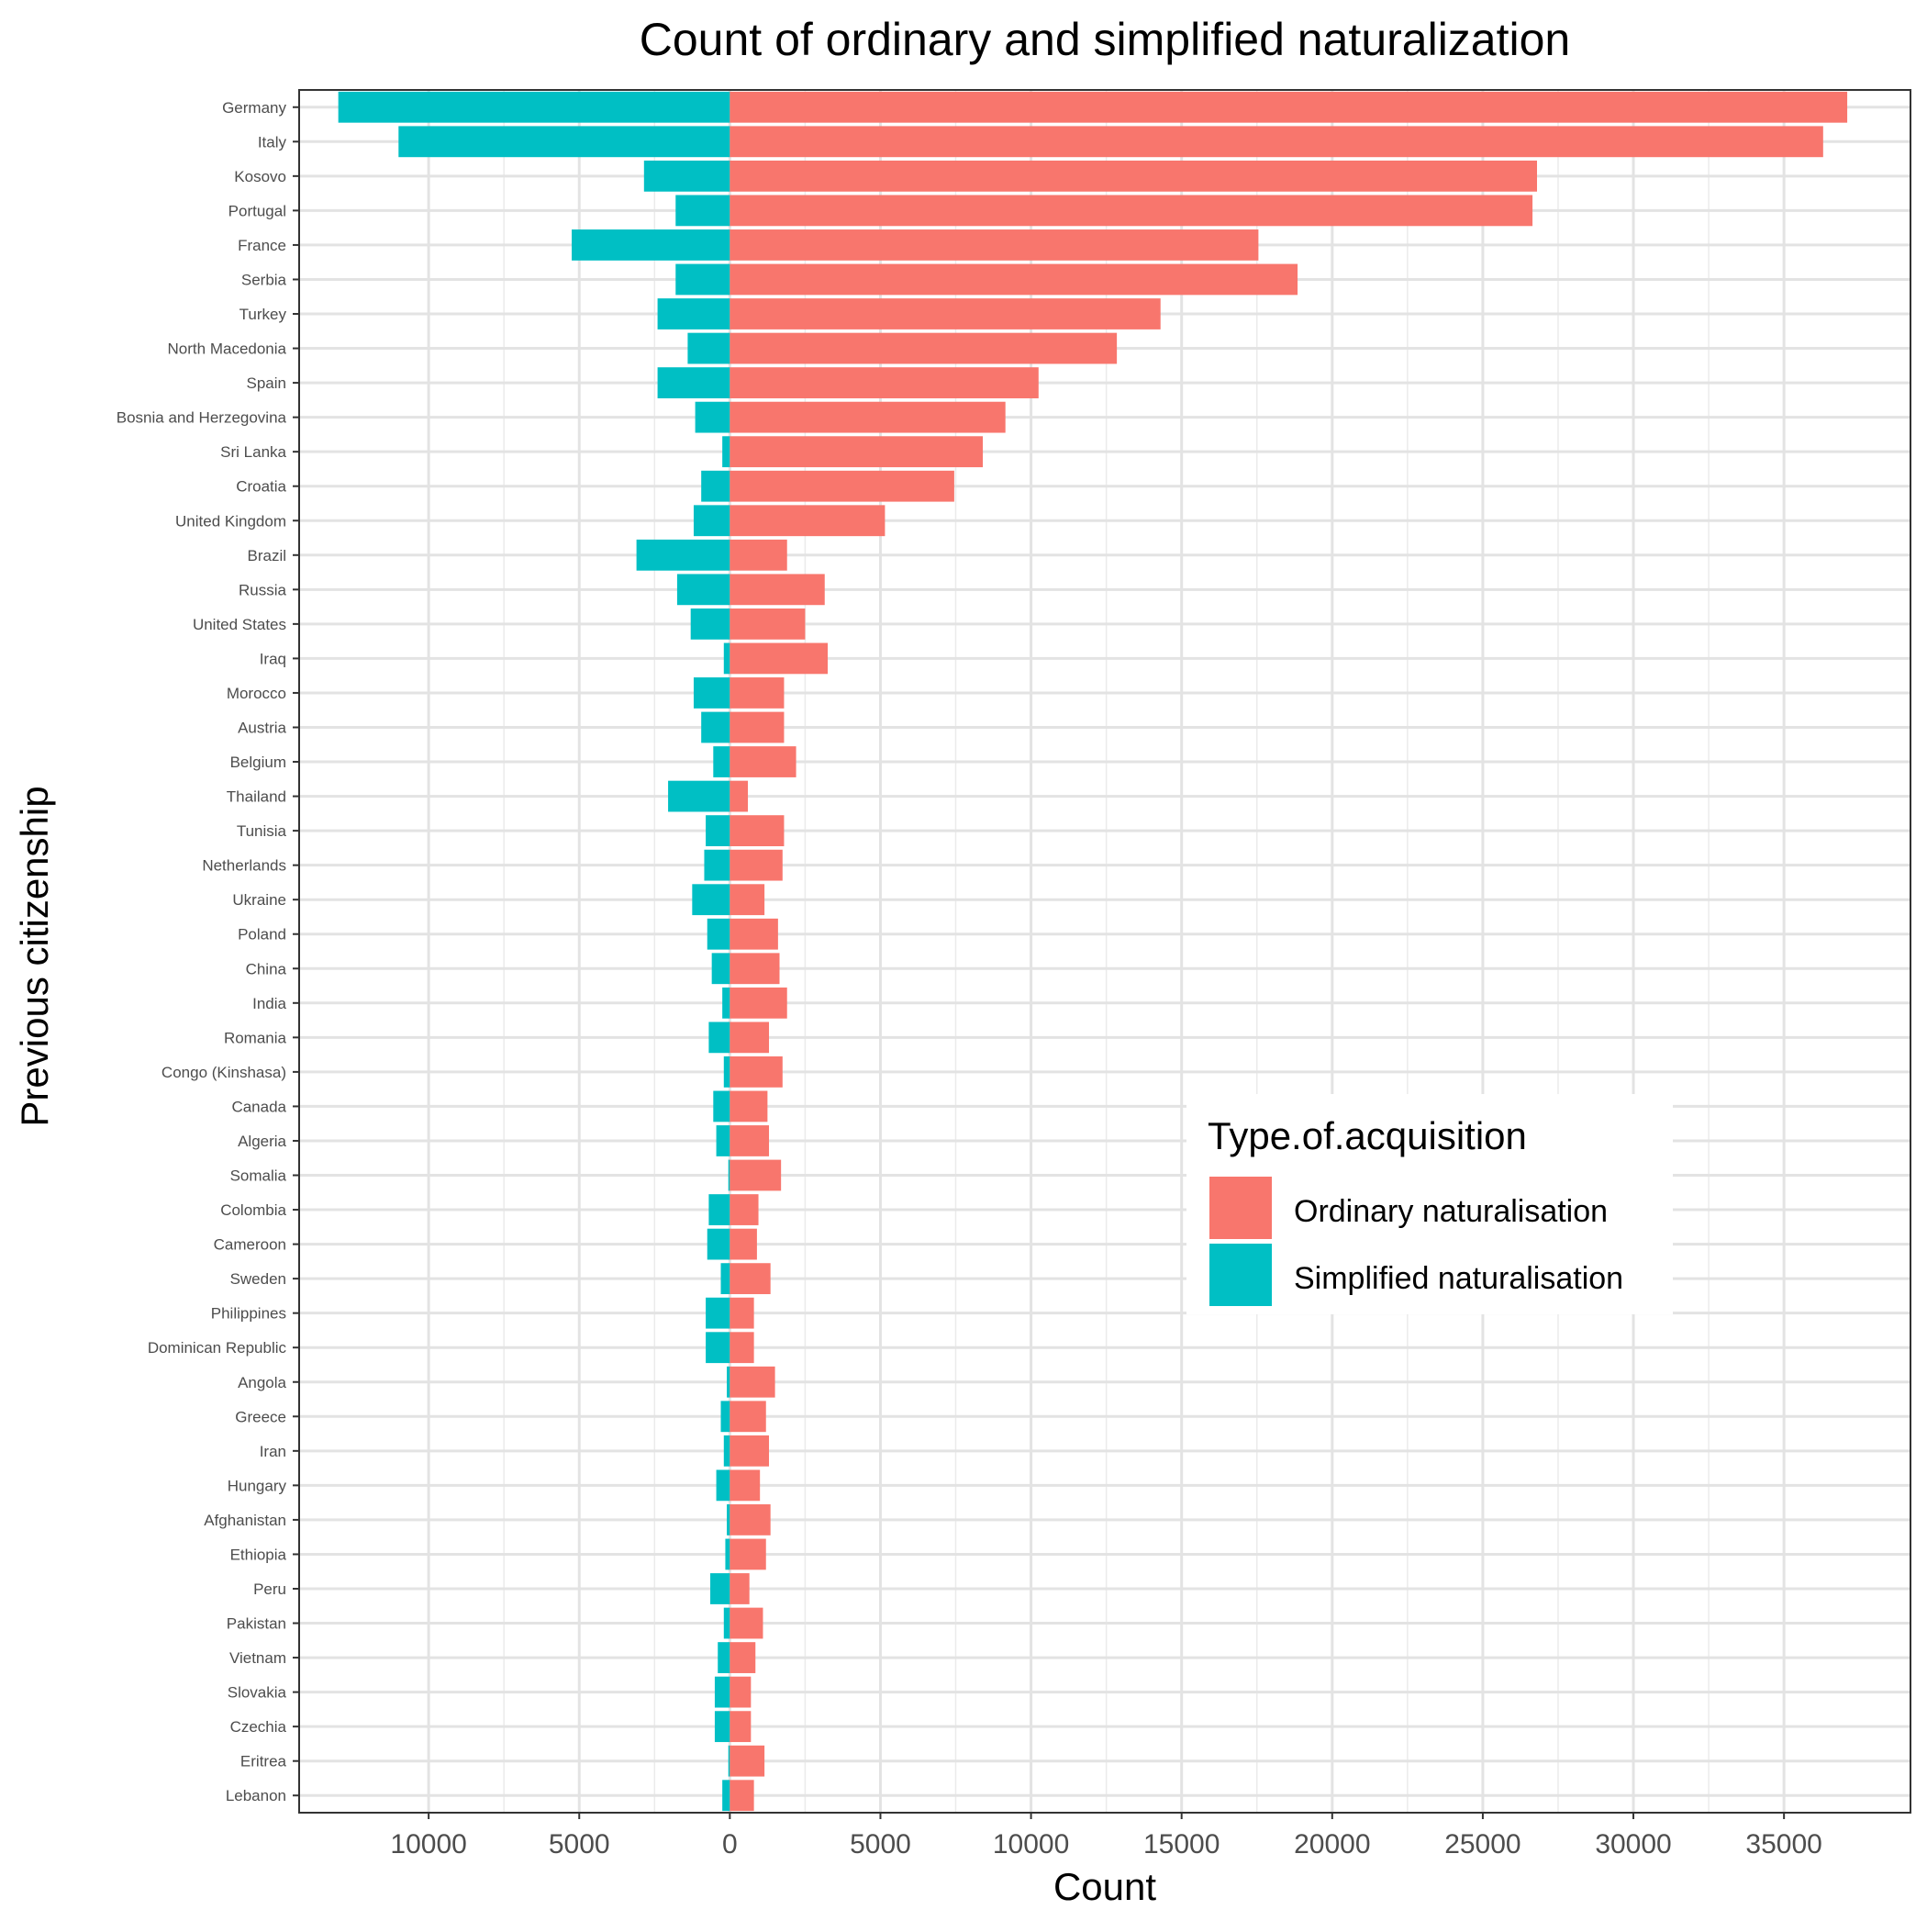 This screenshot has width=1927, height=1932. Describe the element at coordinates (262, 831) in the screenshot. I see `y-tick-label: Tunisia` at that location.